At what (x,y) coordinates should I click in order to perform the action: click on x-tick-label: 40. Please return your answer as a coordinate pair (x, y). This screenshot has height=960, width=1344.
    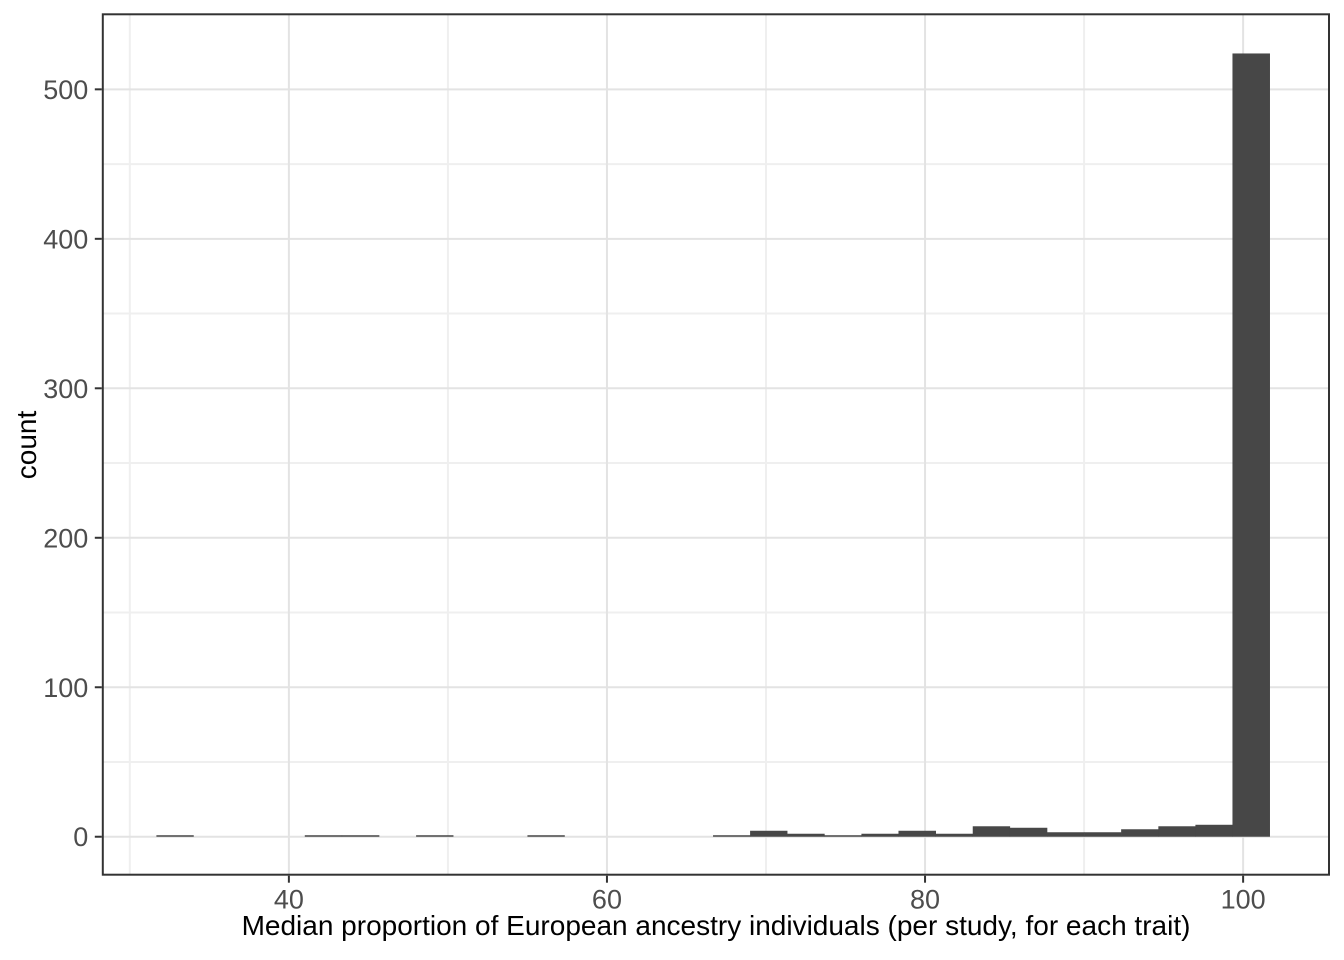
    Looking at the image, I should click on (289, 900).